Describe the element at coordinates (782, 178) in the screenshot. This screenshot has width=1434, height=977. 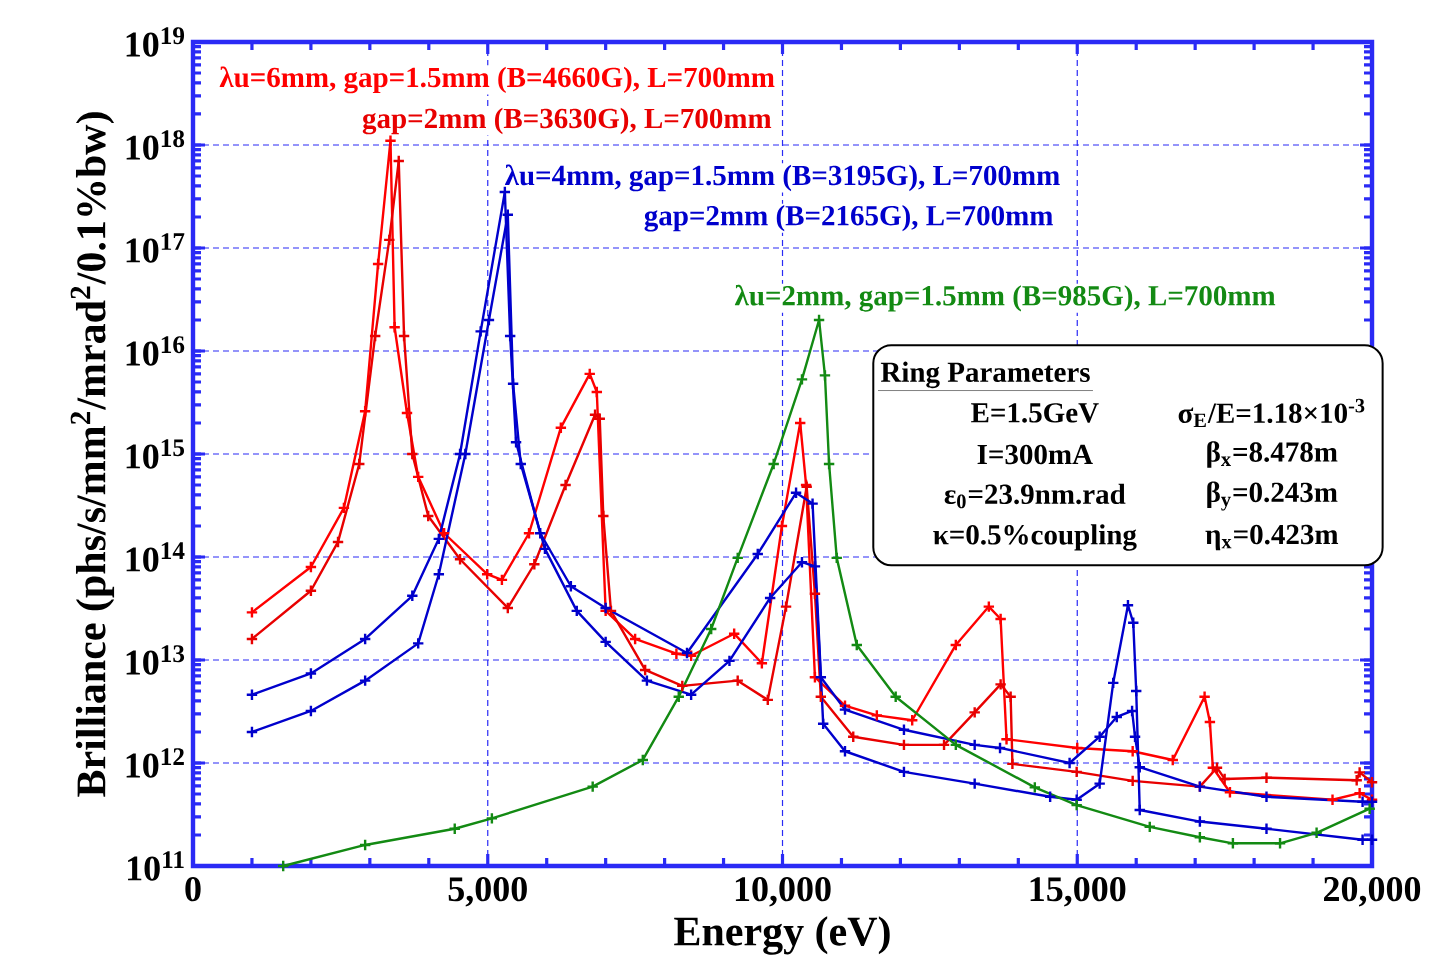
I see `series-label: λu=4mm, gap=1.5mm (B=3195G), L=700mm` at that location.